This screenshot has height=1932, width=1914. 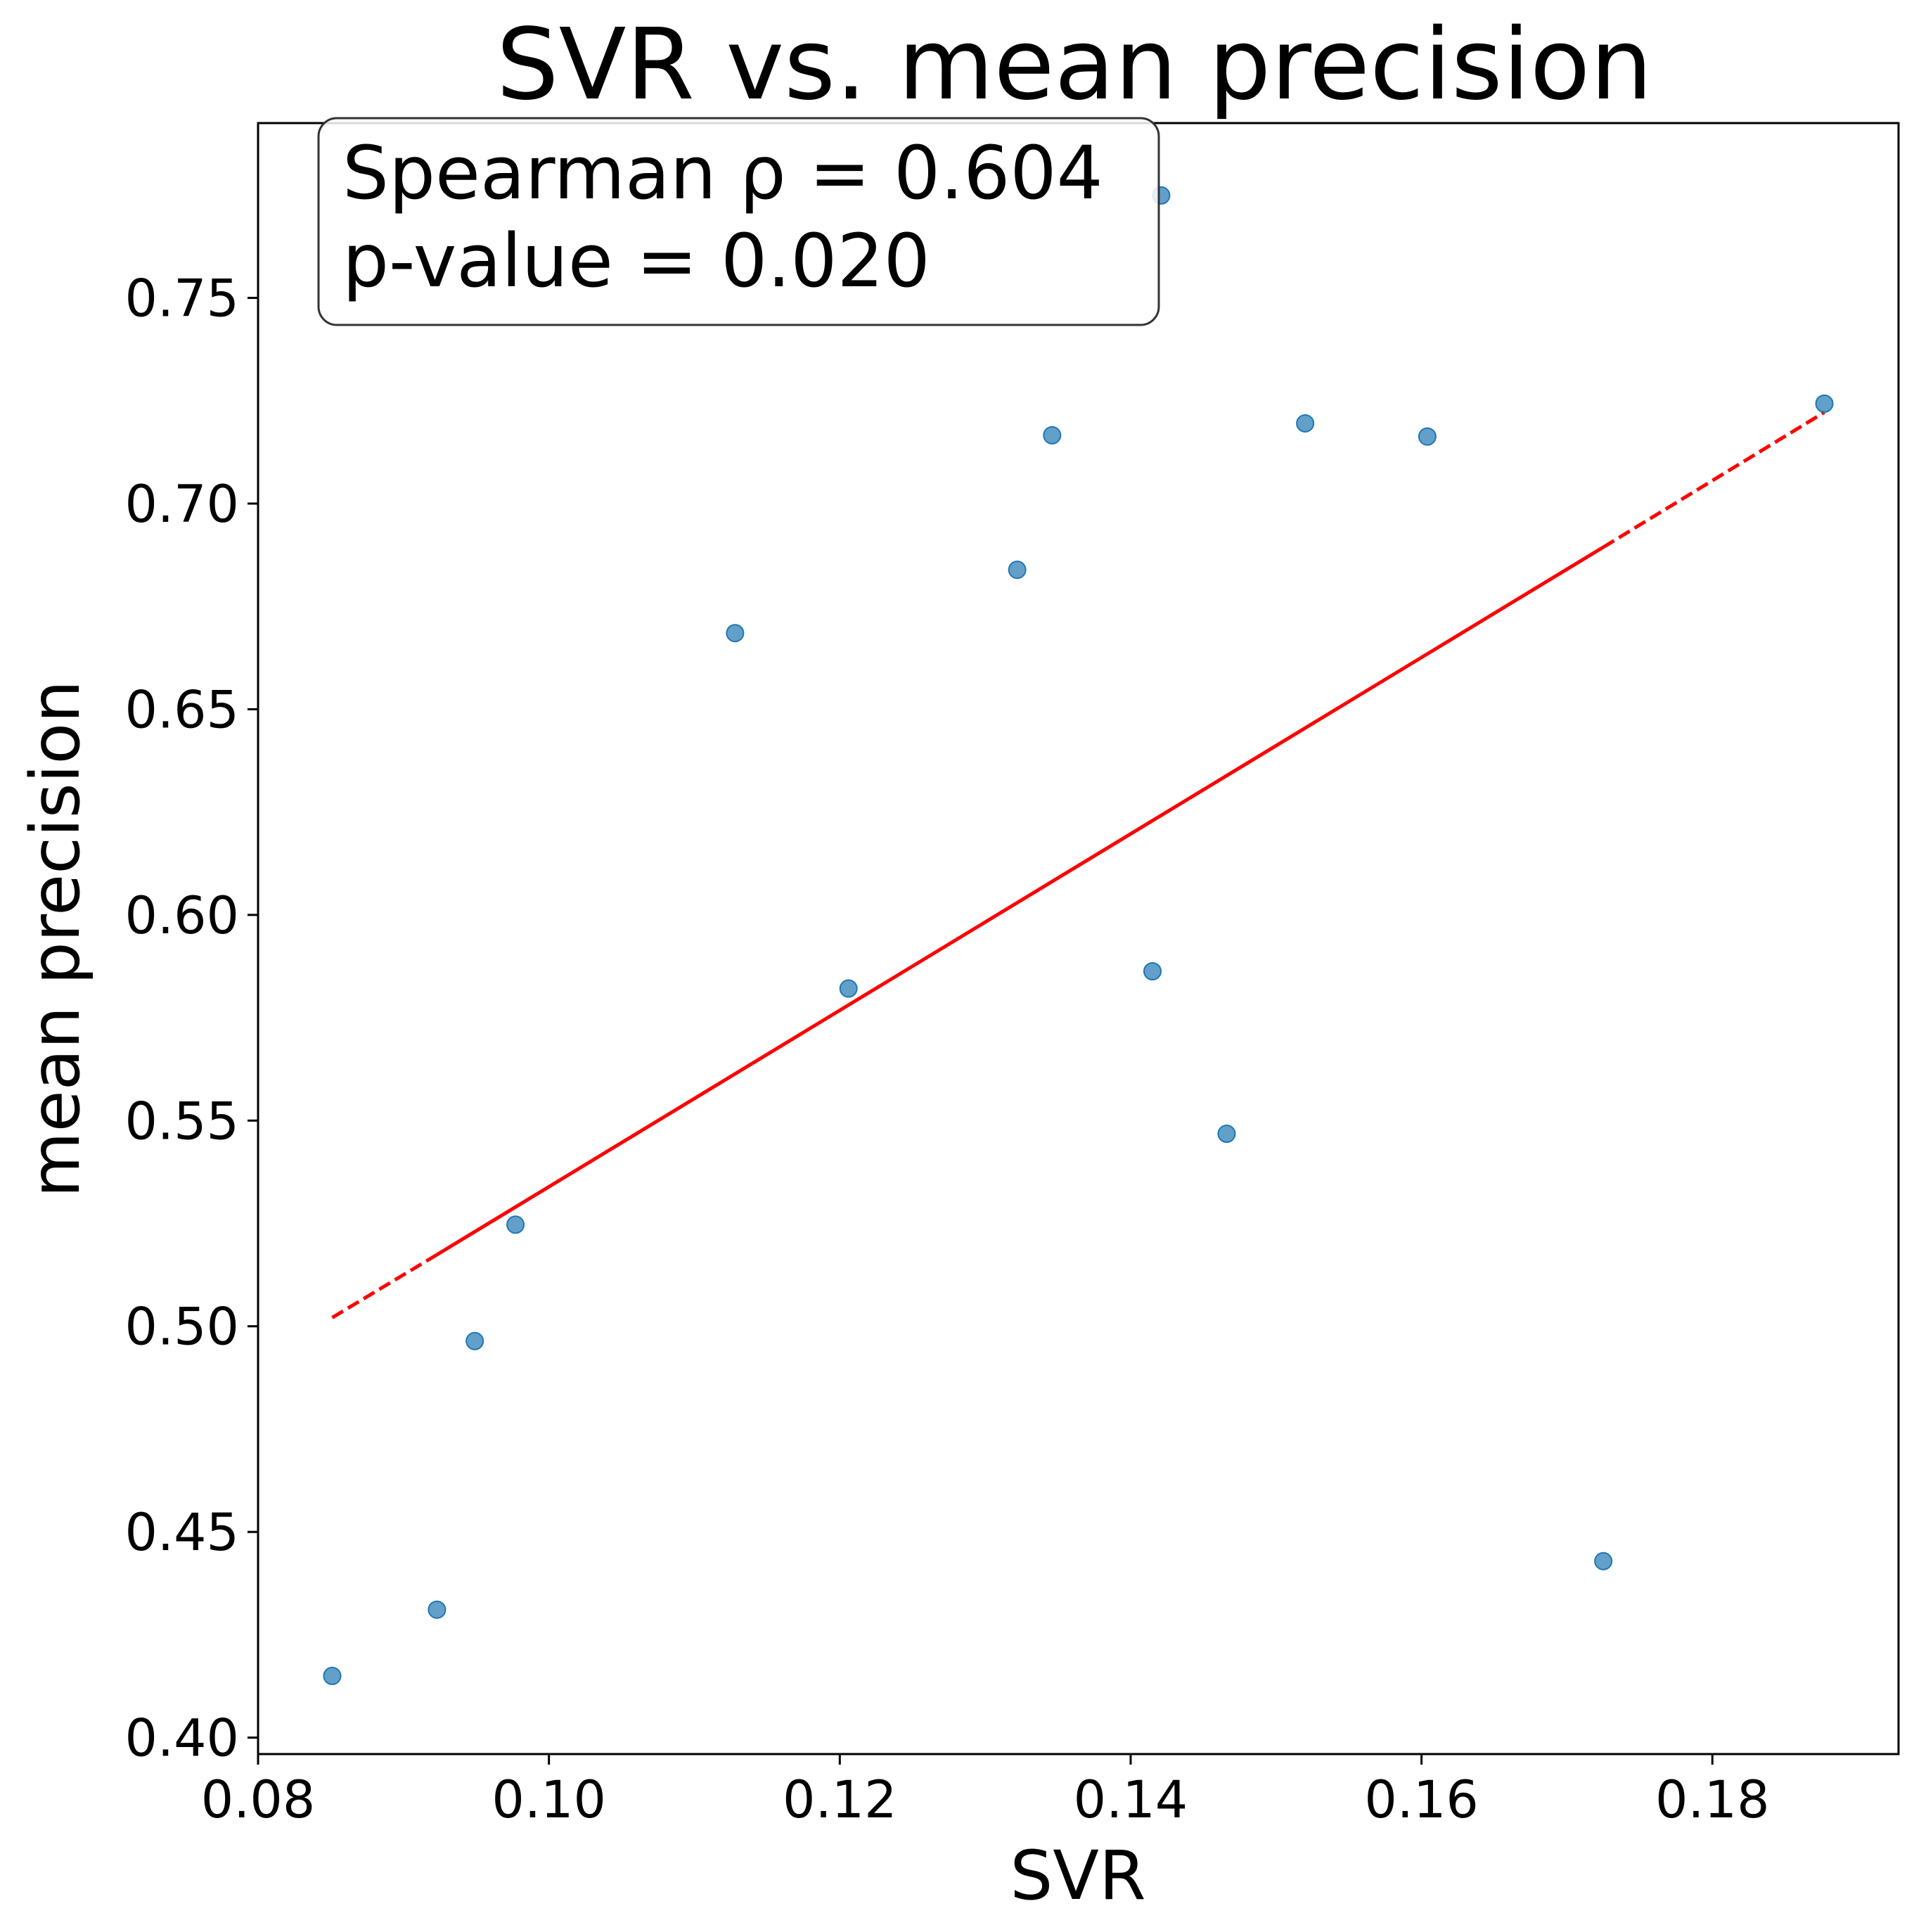 I want to click on chart-title: SVR vs. mean precision, so click(x=1074, y=65).